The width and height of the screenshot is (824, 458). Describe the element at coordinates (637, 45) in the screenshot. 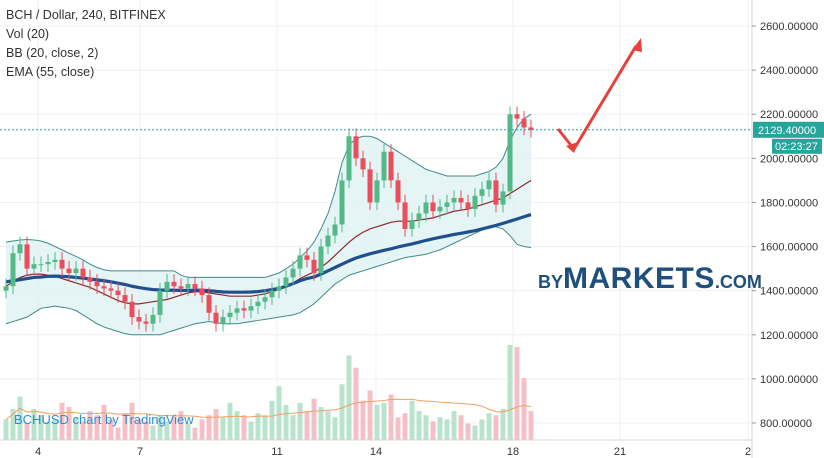

I see `up-arrow-head` at that location.